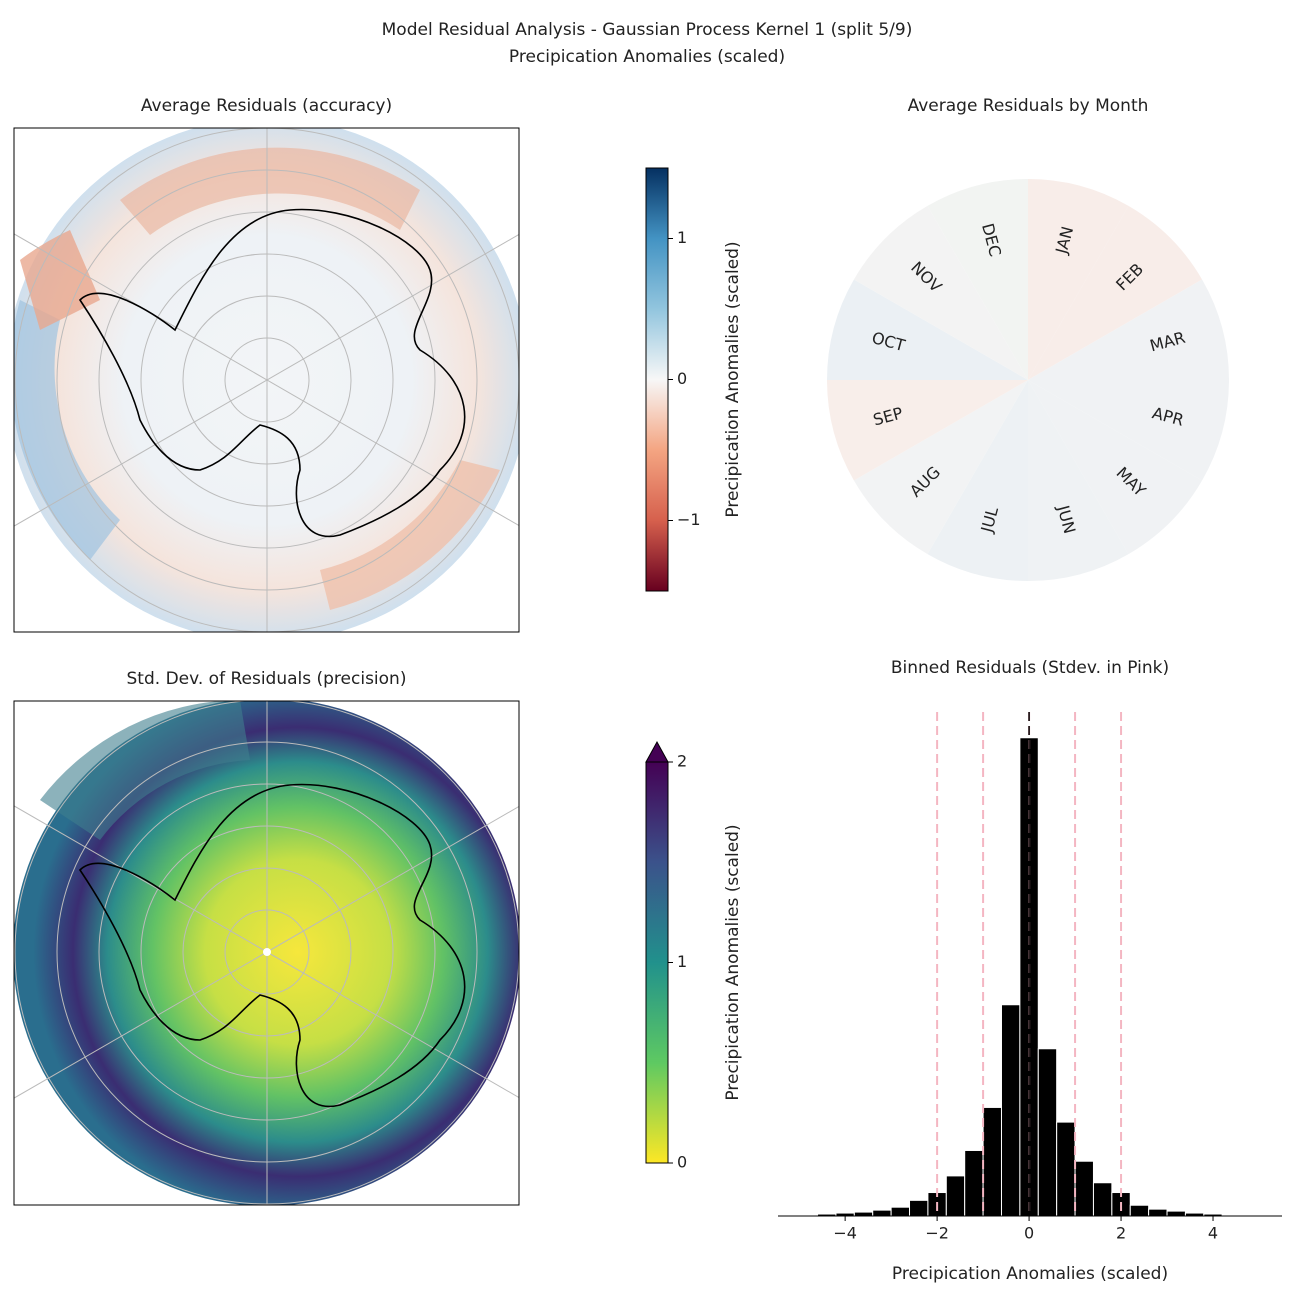 Image resolution: width=1302 pixels, height=1296 pixels. Describe the element at coordinates (647, 57) in the screenshot. I see `figure-subtitle: Precipication Anomalies (scaled)` at that location.